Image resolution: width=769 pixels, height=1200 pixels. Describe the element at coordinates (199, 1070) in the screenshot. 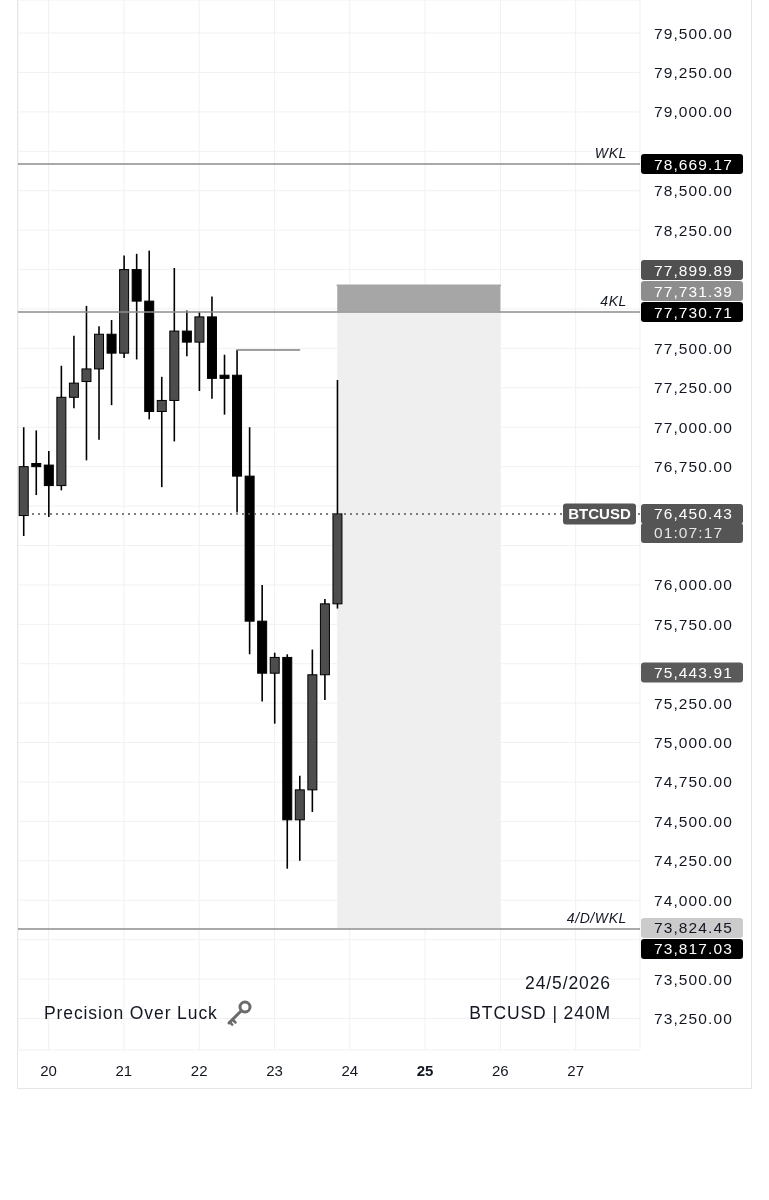

I see `x-tick-label: 22` at that location.